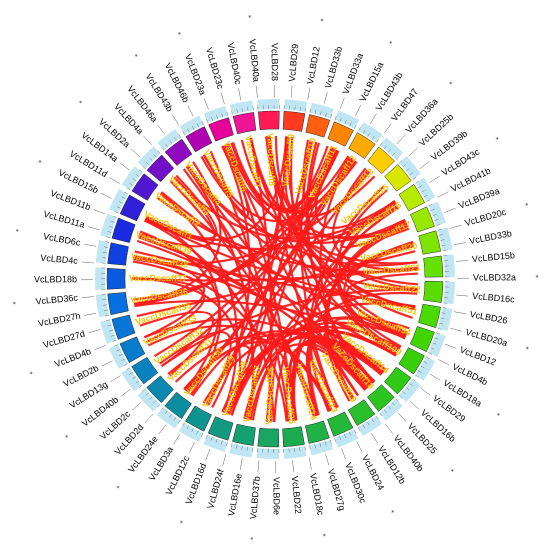 The image size is (550, 558). What do you see at coordinates (494, 277) in the screenshot?
I see `gene-label: VcLBD32a` at bounding box center [494, 277].